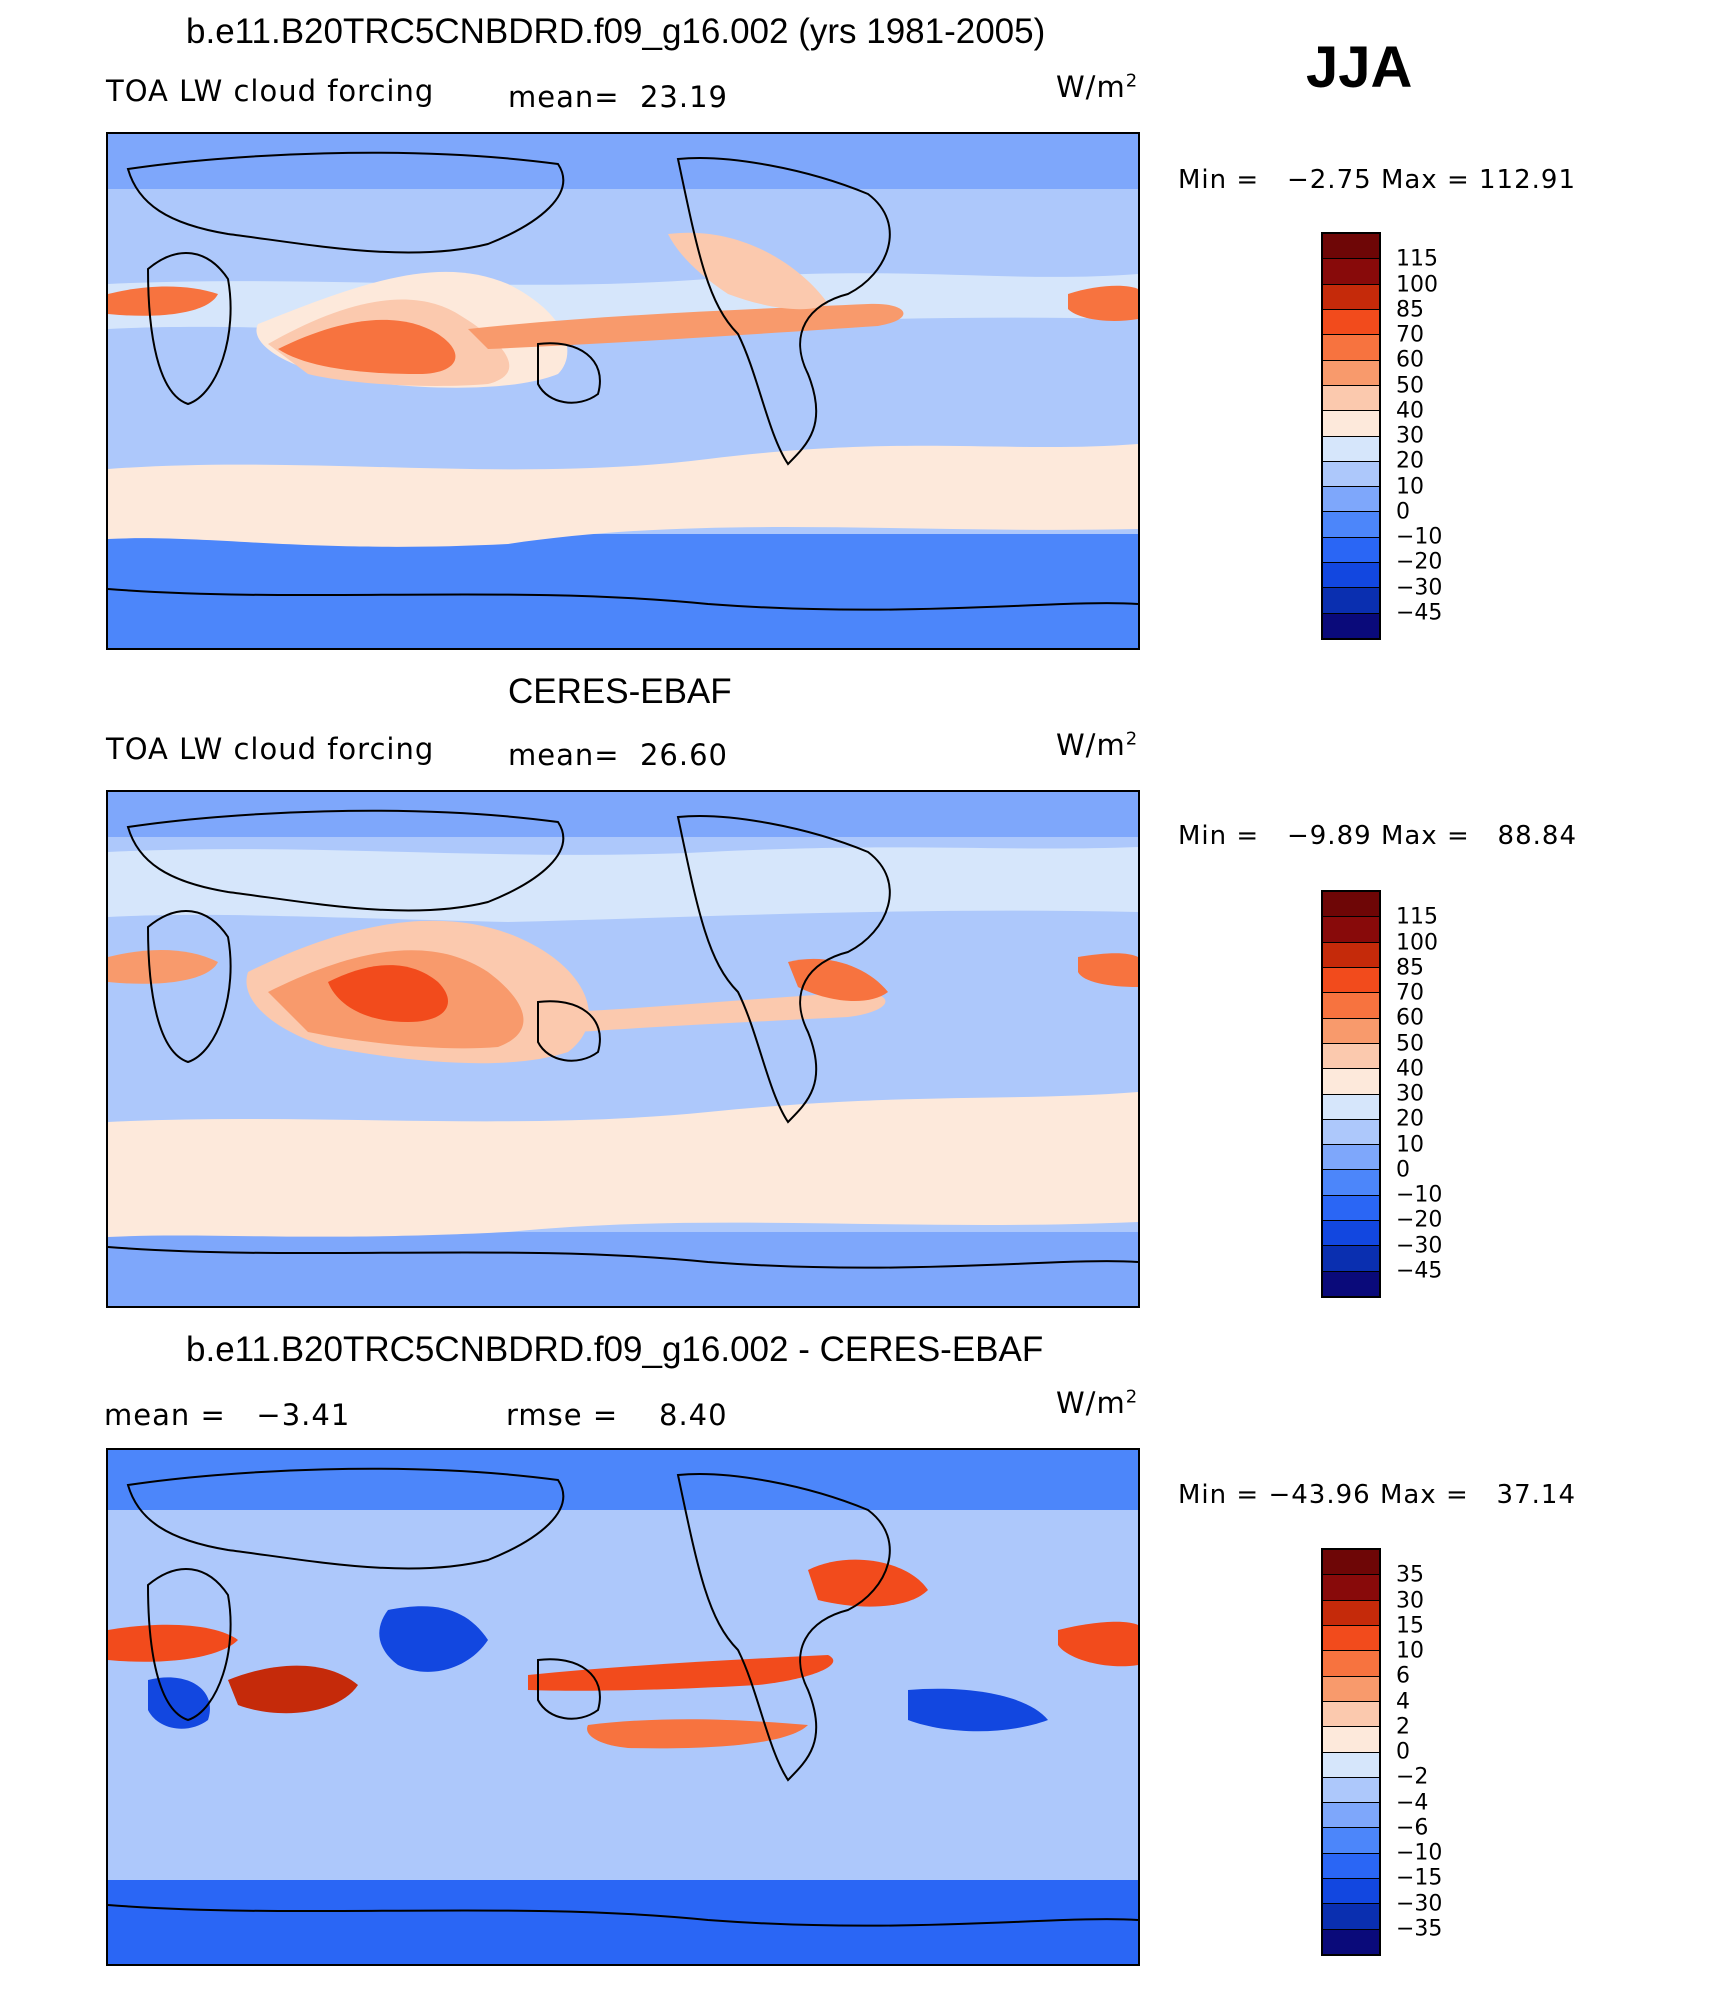  Describe the element at coordinates (1097, 1403) in the screenshot. I see `panel3-units: W/m2` at that location.